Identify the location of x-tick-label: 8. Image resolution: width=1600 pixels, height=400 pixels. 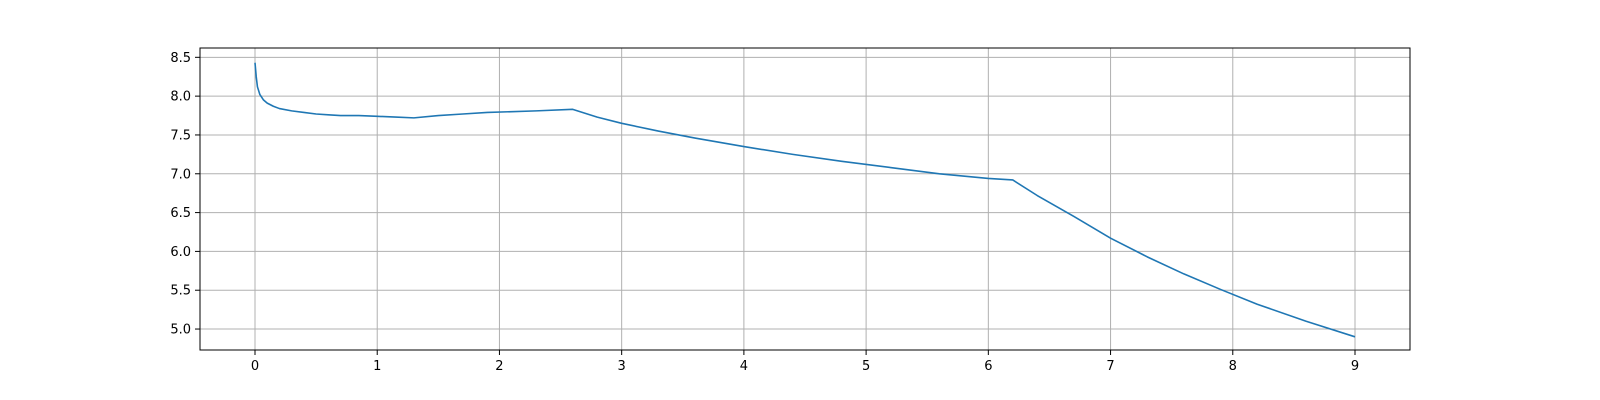
(1233, 366).